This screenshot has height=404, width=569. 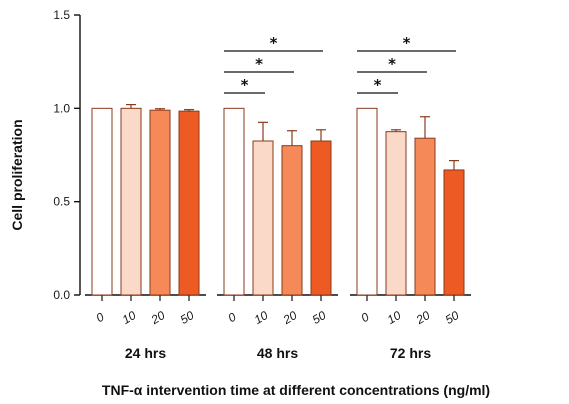 I want to click on significance-markers: * * * * * *, so click(x=340, y=64).